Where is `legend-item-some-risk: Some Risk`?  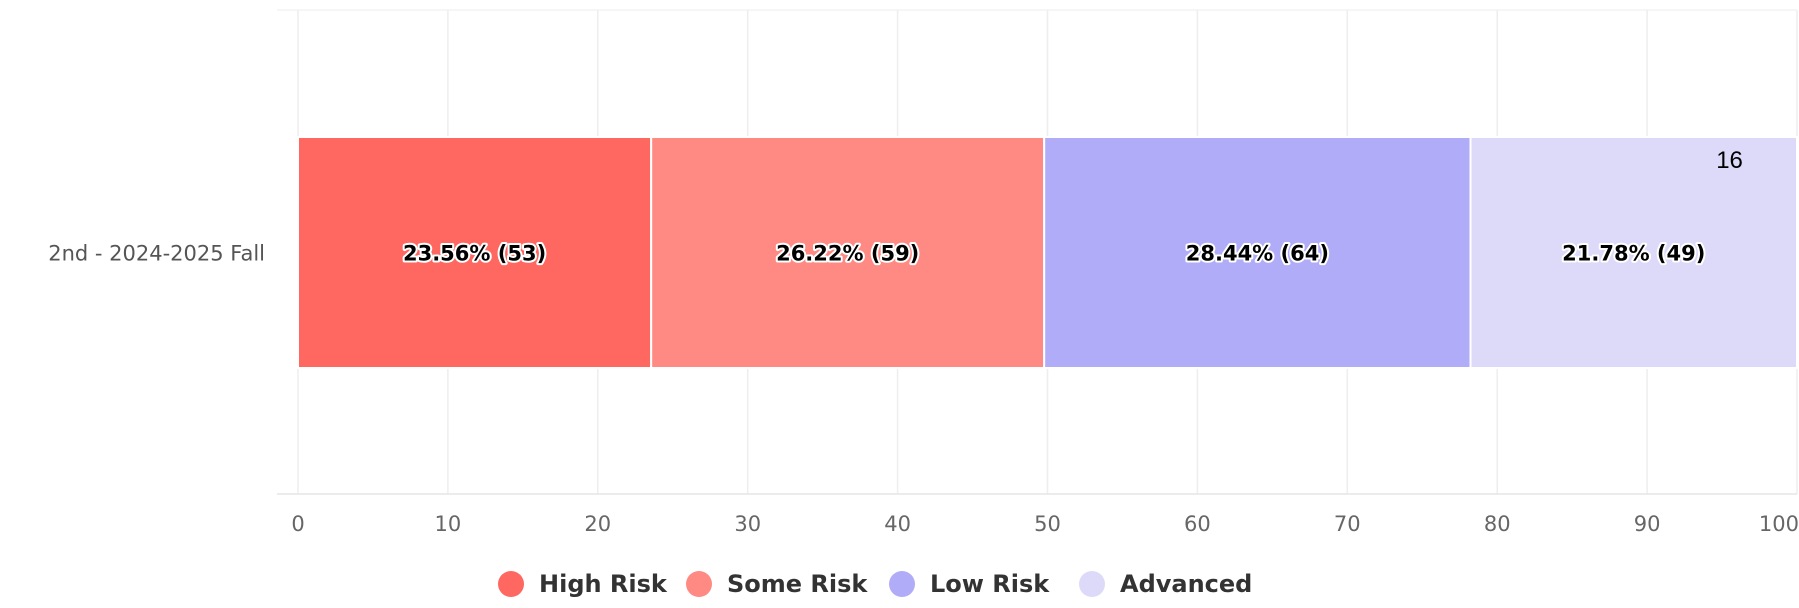
legend-item-some-risk: Some Risk is located at coordinates (777, 584).